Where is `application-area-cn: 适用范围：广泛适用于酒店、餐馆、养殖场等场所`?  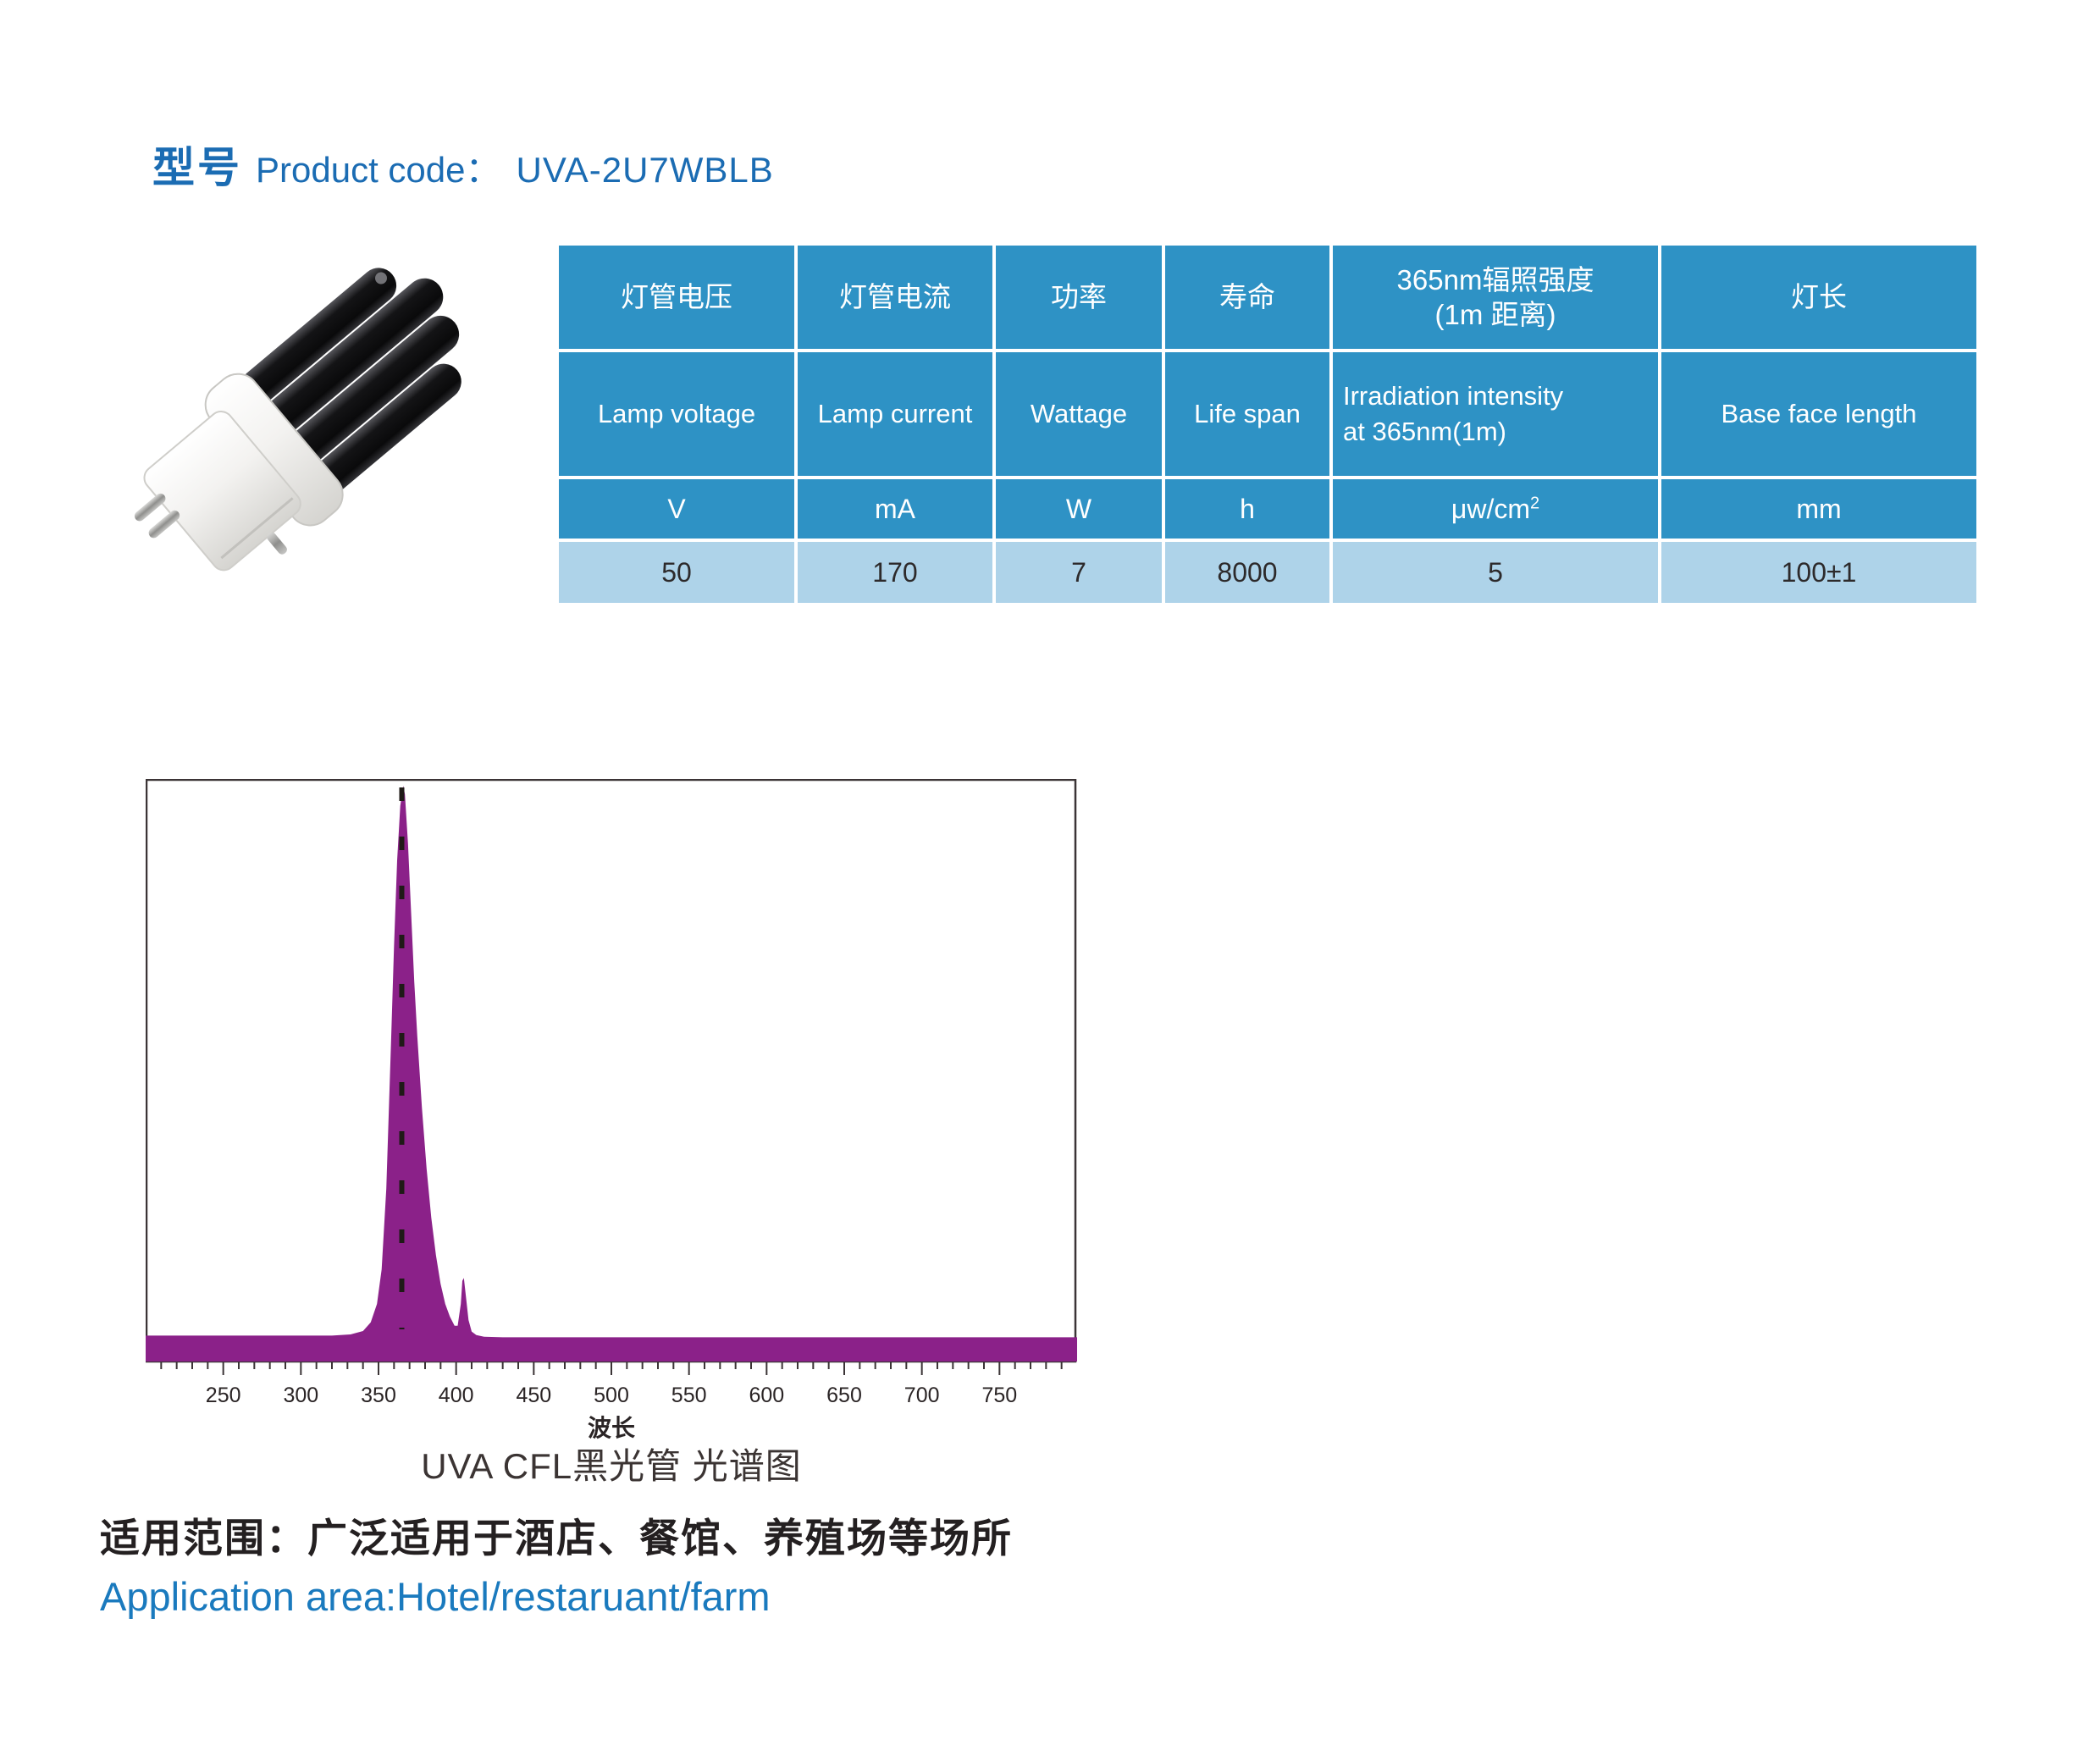
application-area-cn: 适用范围：广泛适用于酒店、餐馆、养殖场等场所 is located at coordinates (556, 1538).